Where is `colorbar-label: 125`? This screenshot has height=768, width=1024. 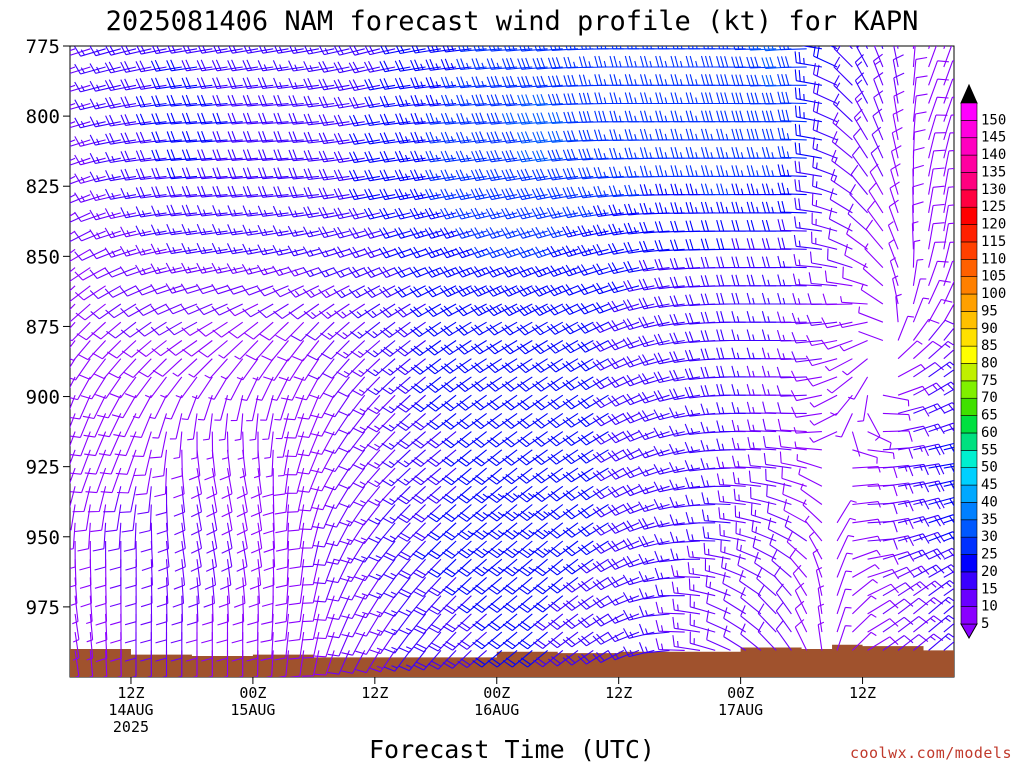
colorbar-label: 125 is located at coordinates (993, 207).